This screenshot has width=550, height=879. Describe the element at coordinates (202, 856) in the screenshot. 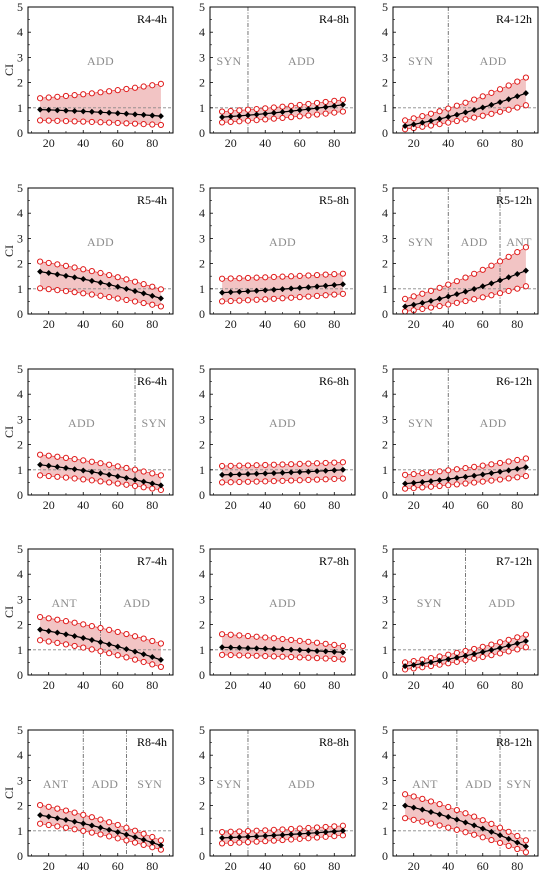

I see `y-tick-label: 0` at that location.